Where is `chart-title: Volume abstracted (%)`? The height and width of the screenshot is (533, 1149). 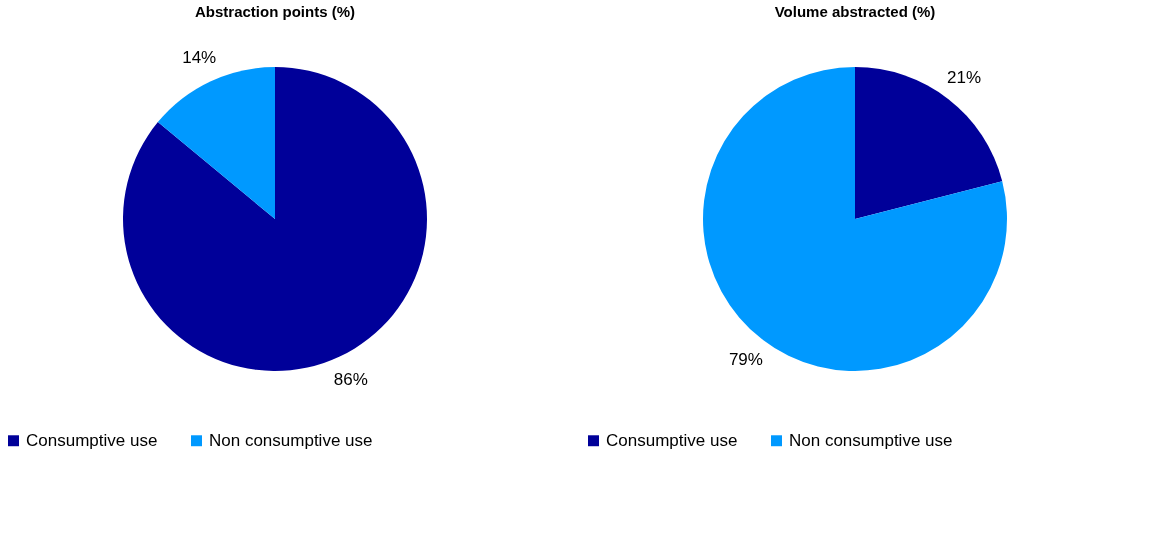
chart-title: Volume abstracted (%) is located at coordinates (855, 11).